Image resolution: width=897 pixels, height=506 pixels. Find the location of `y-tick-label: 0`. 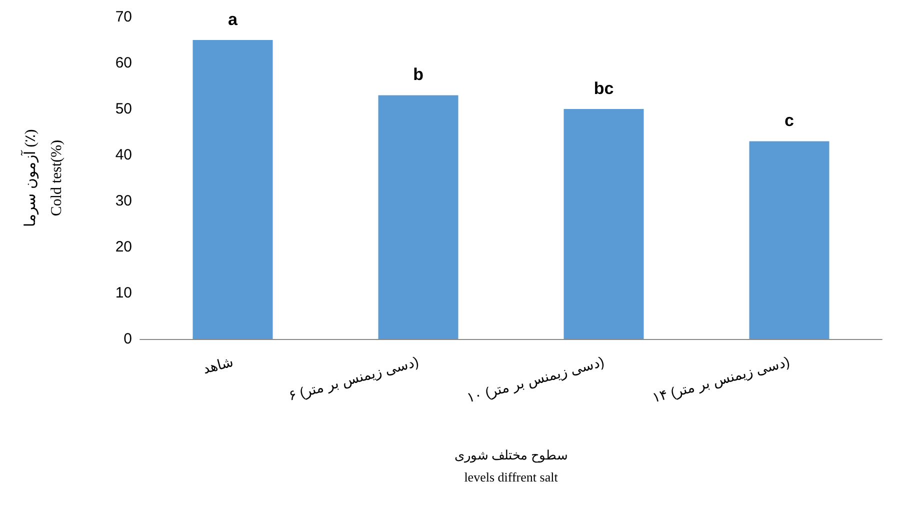

y-tick-label: 0 is located at coordinates (128, 339).